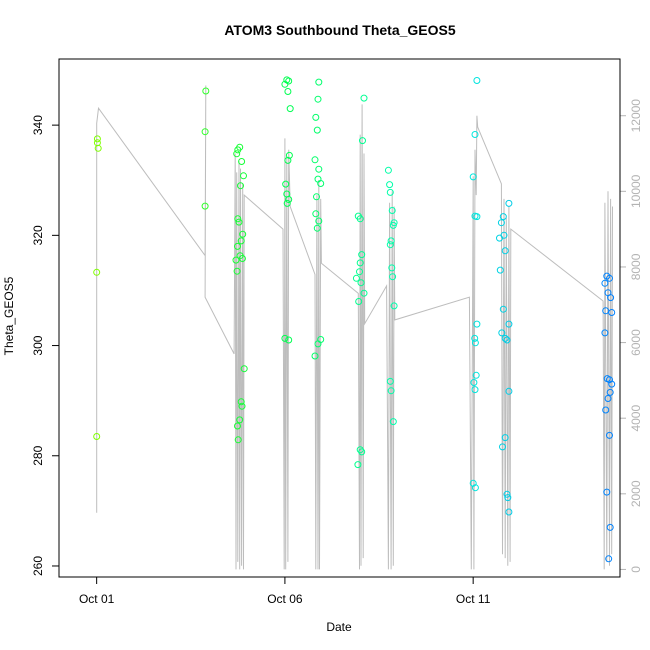  I want to click on x-tick-label: Oct 11, so click(473, 599).